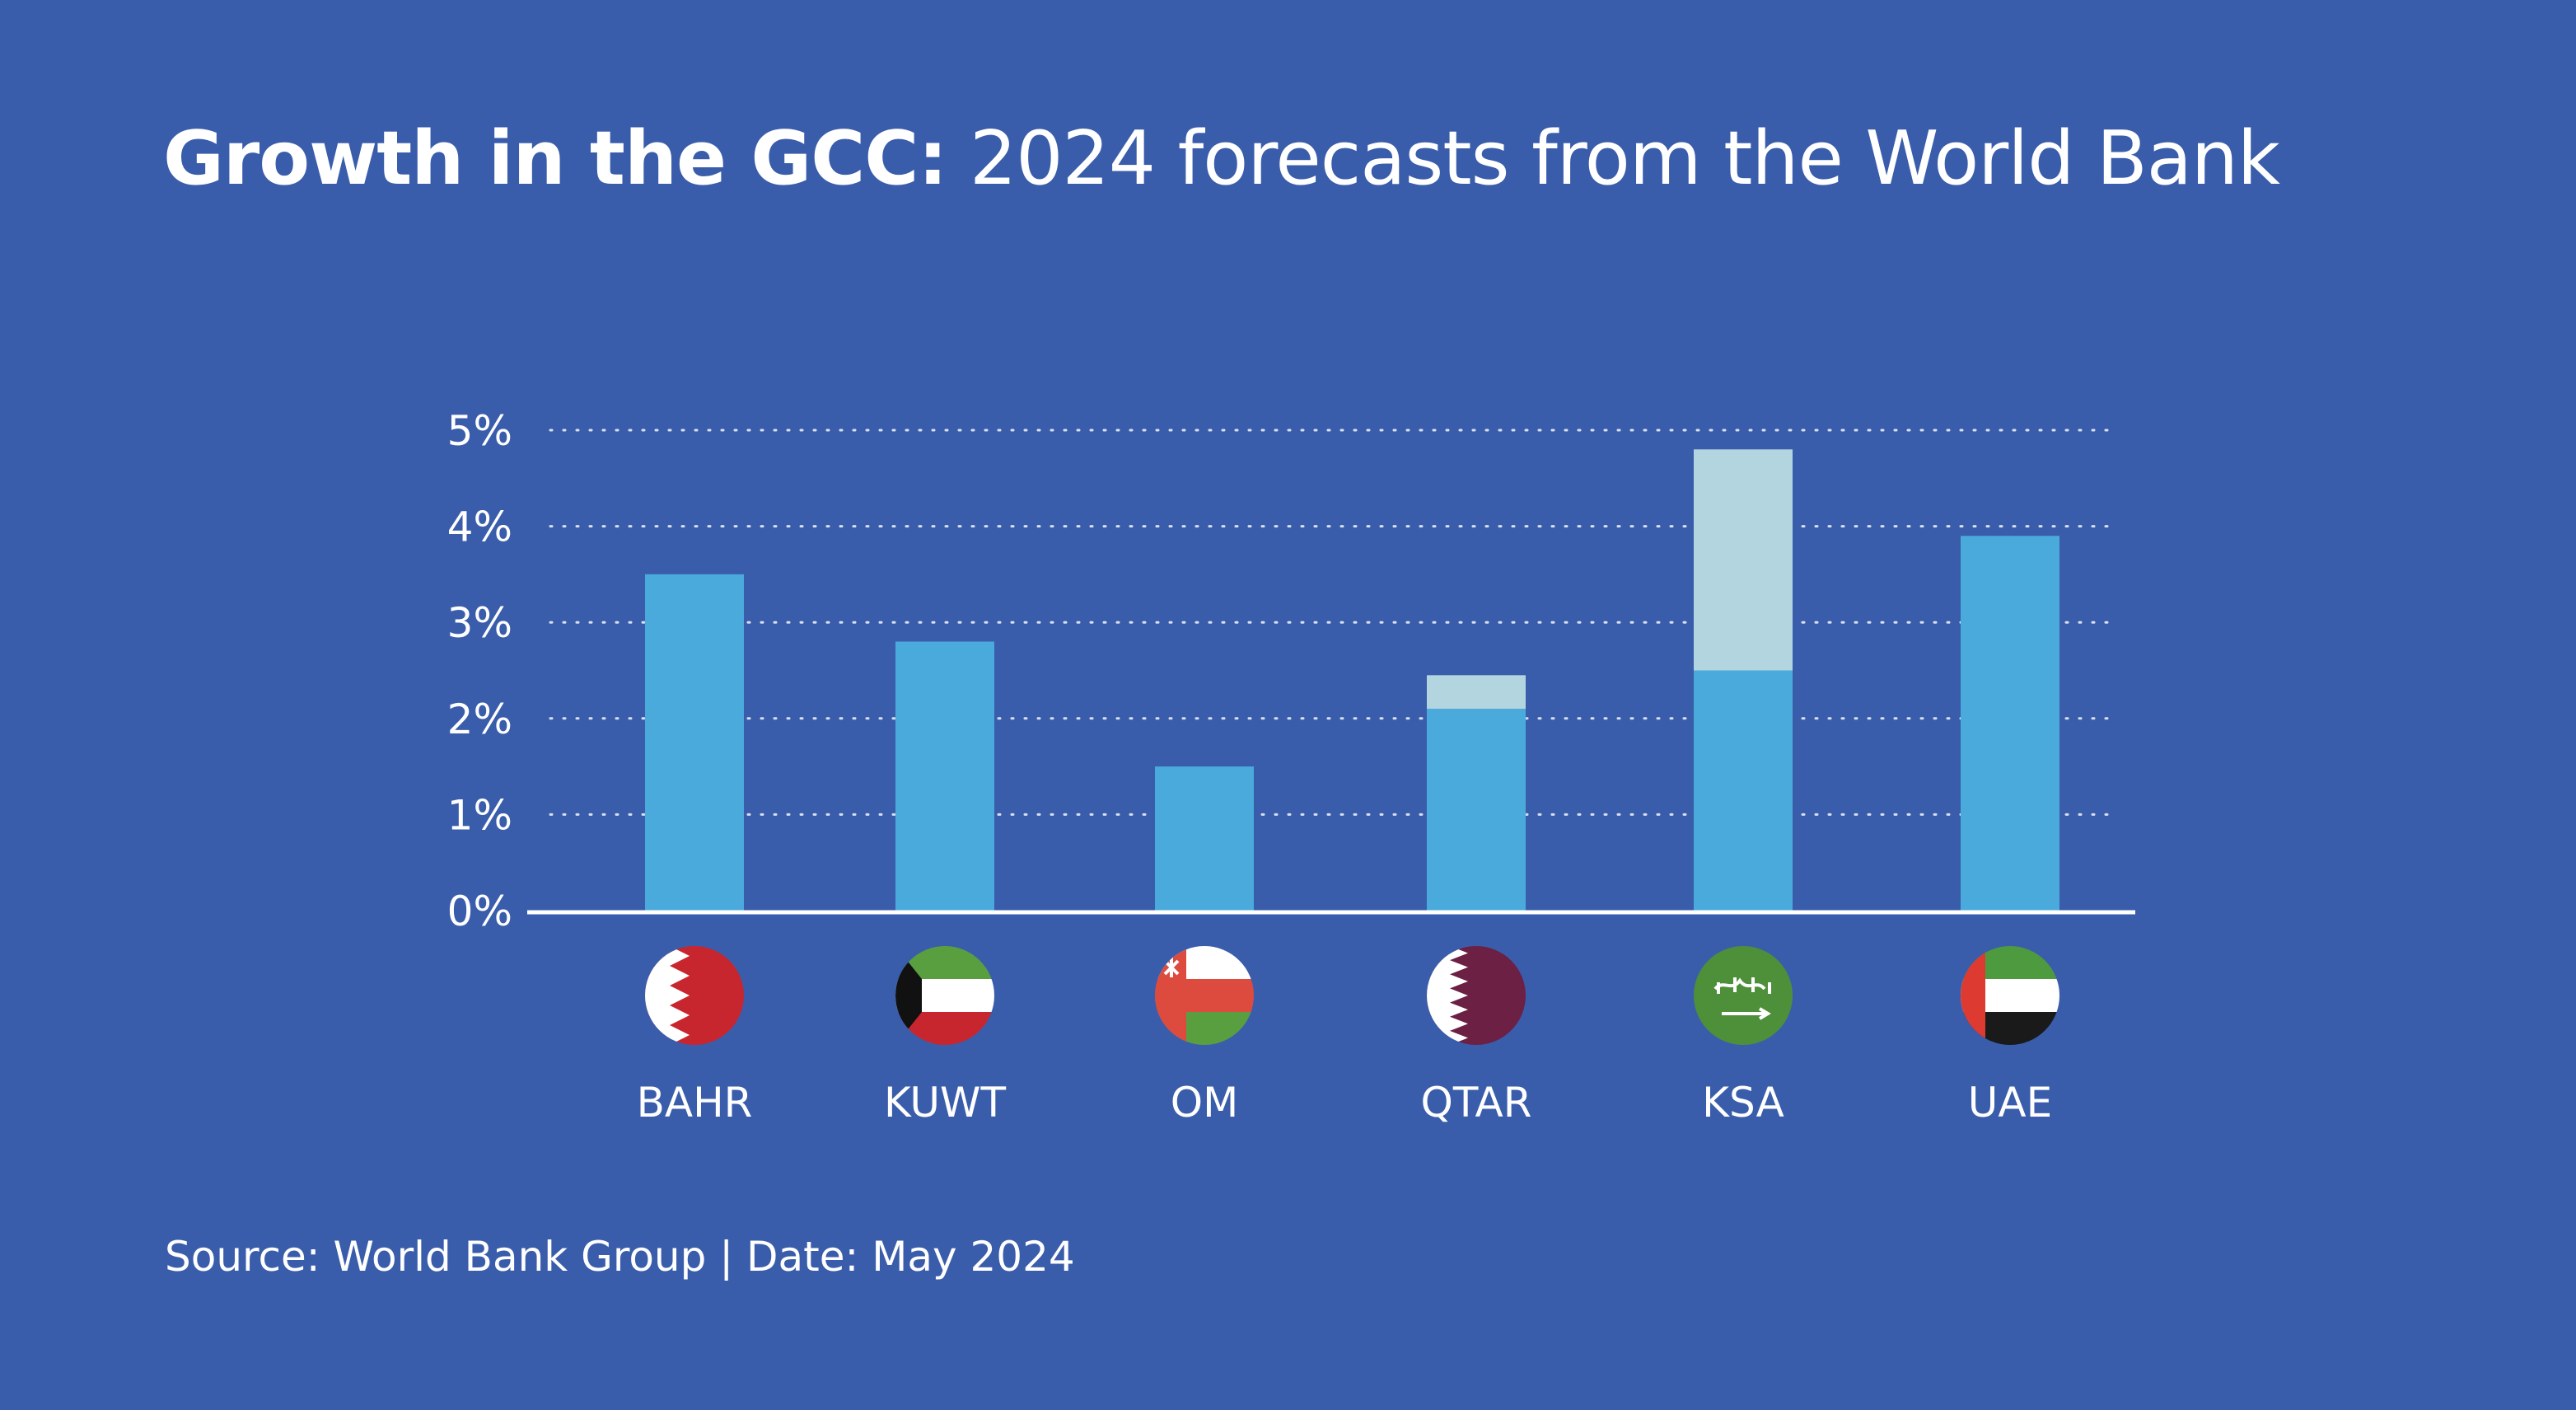 This screenshot has height=1410, width=2576. What do you see at coordinates (479, 623) in the screenshot?
I see `y-tick-label: 3%` at bounding box center [479, 623].